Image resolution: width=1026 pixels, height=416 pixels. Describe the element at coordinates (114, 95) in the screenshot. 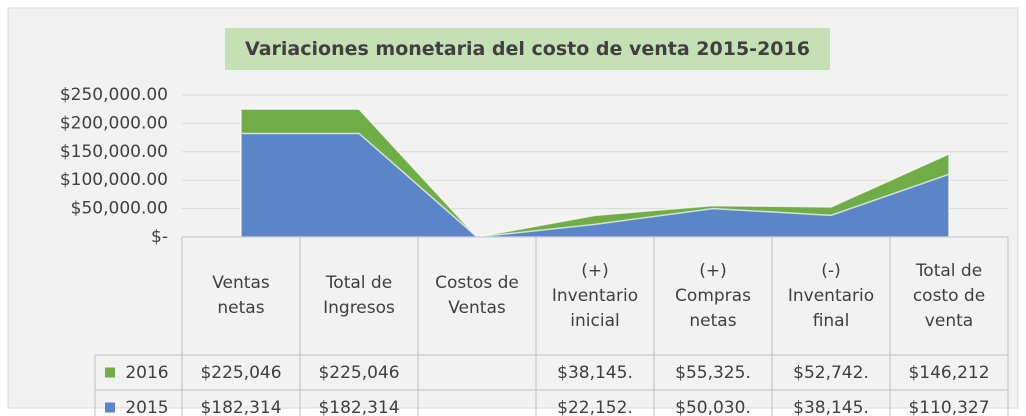

I see `y-tick-label: $250,000.00` at that location.